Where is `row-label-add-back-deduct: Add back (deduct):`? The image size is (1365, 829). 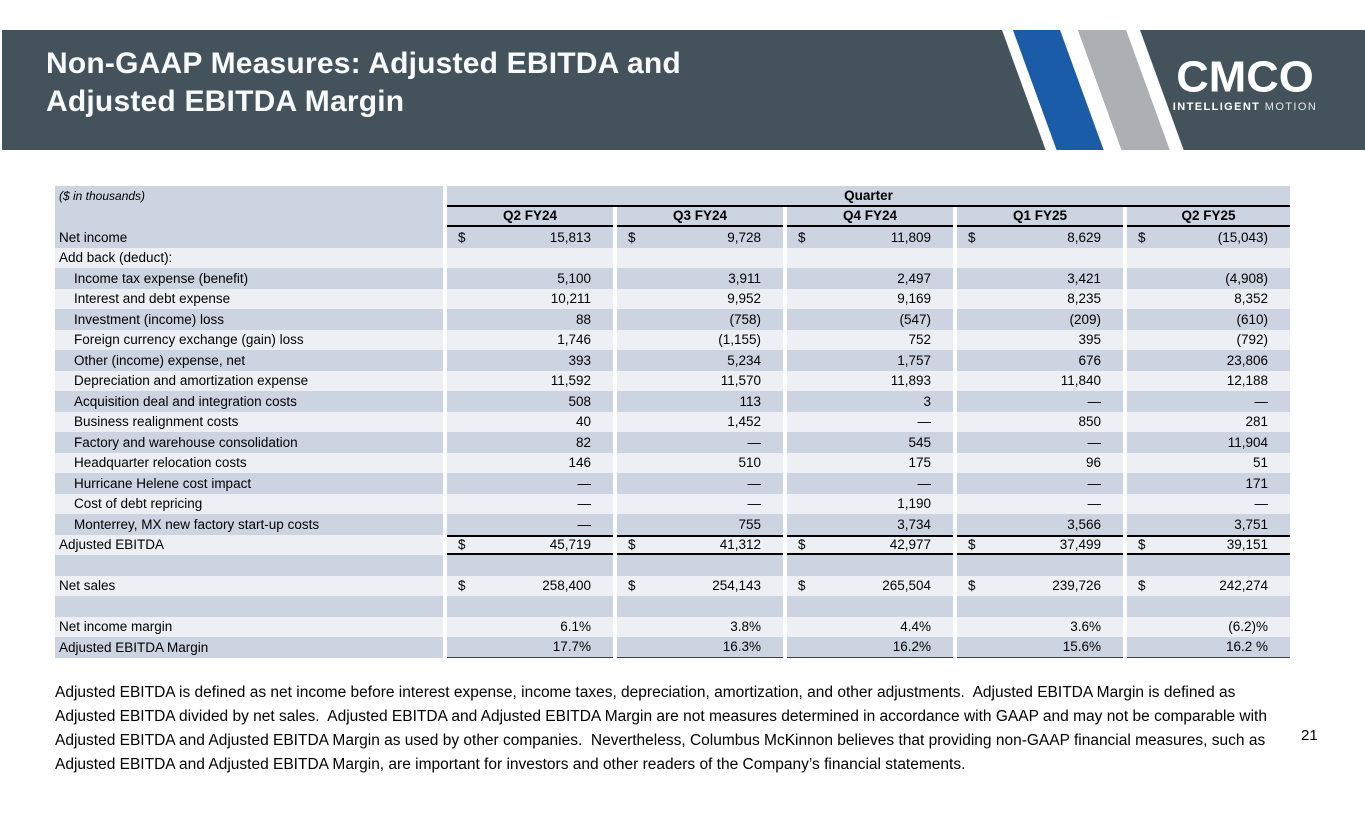 row-label-add-back-deduct: Add back (deduct): is located at coordinates (249, 257).